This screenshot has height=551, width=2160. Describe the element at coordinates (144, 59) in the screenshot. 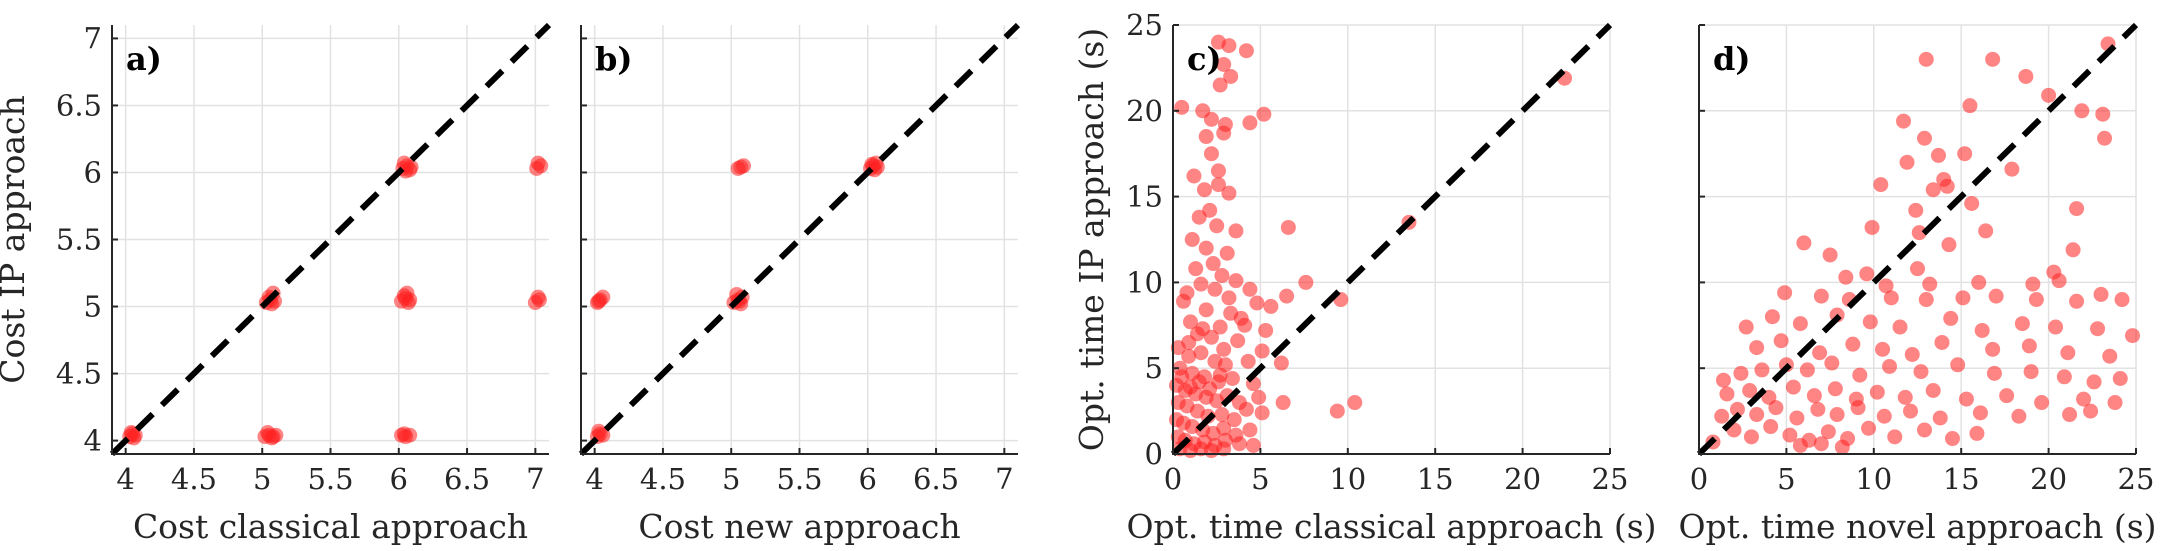

I see `panel-a-label: a)` at that location.